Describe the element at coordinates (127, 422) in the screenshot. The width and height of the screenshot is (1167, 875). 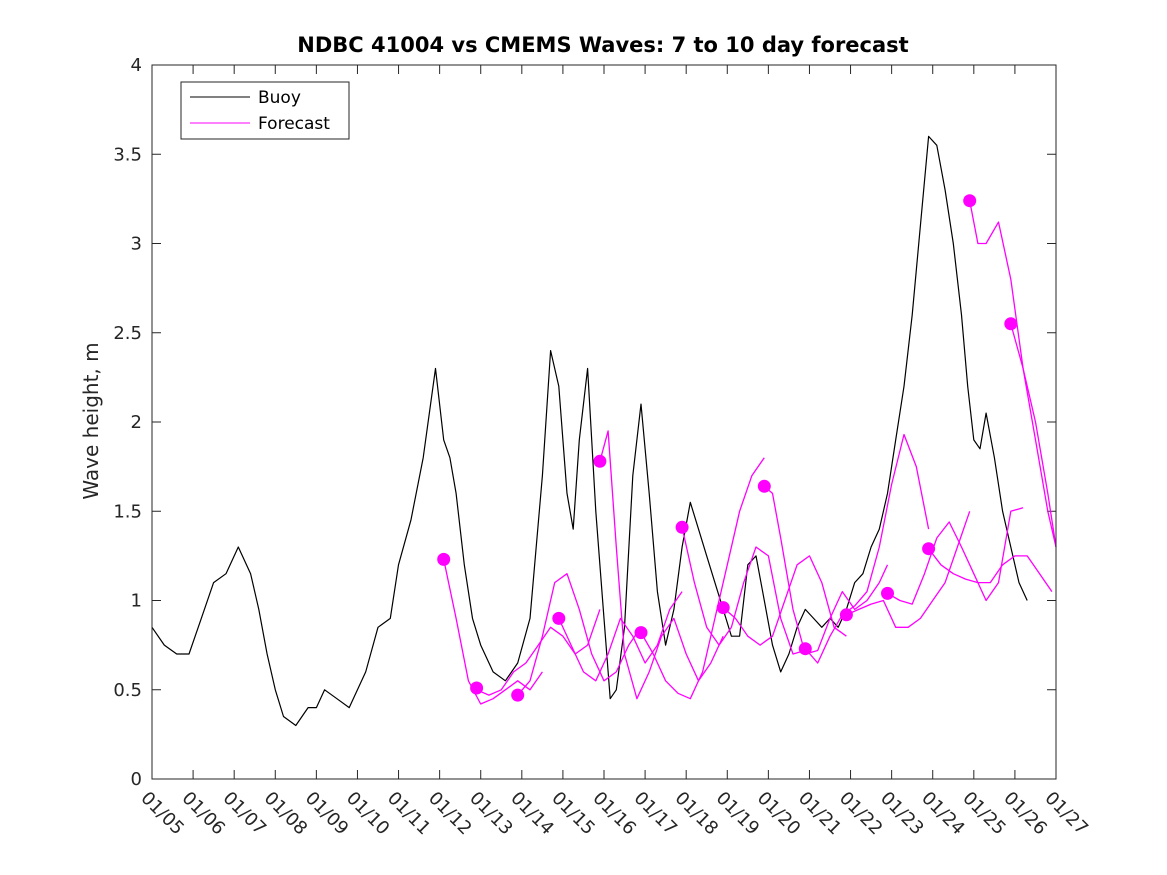
I see `y-tick-labels: 0 0.5 1 1.5 2 2.5 3 3.5 4` at that location.